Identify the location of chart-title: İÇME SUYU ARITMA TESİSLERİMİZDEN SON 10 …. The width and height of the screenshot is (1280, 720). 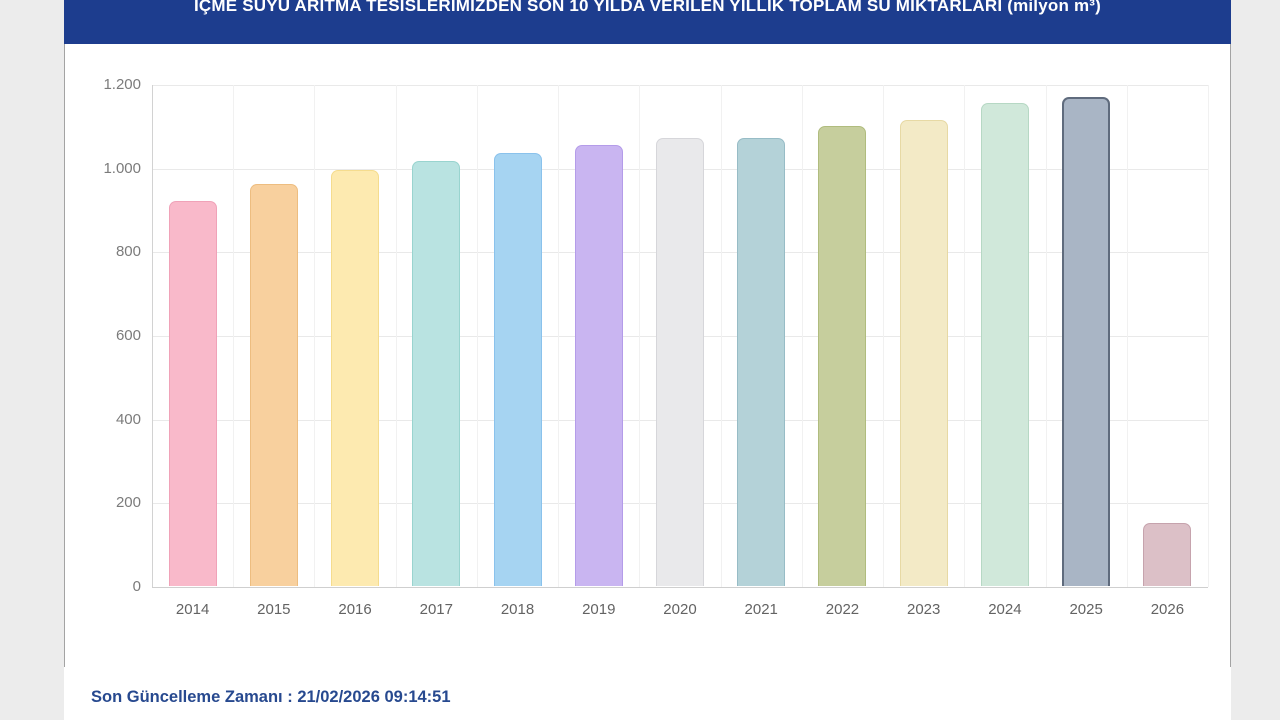
(647, 7).